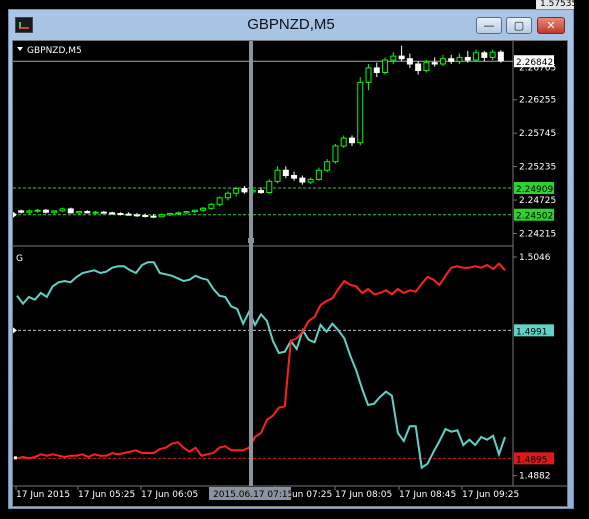  What do you see at coordinates (581, 259) in the screenshot?
I see `background-right-strip` at bounding box center [581, 259].